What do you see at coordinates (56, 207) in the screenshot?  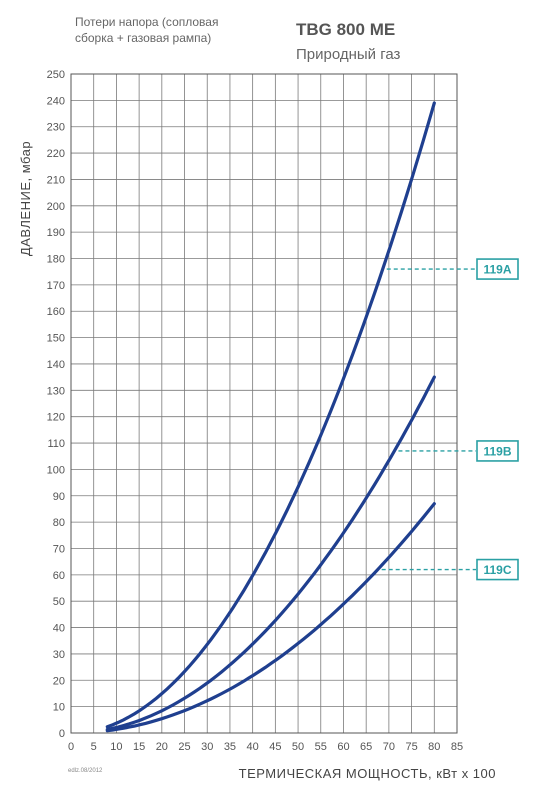 I see `y-tick-label: 200` at bounding box center [56, 207].